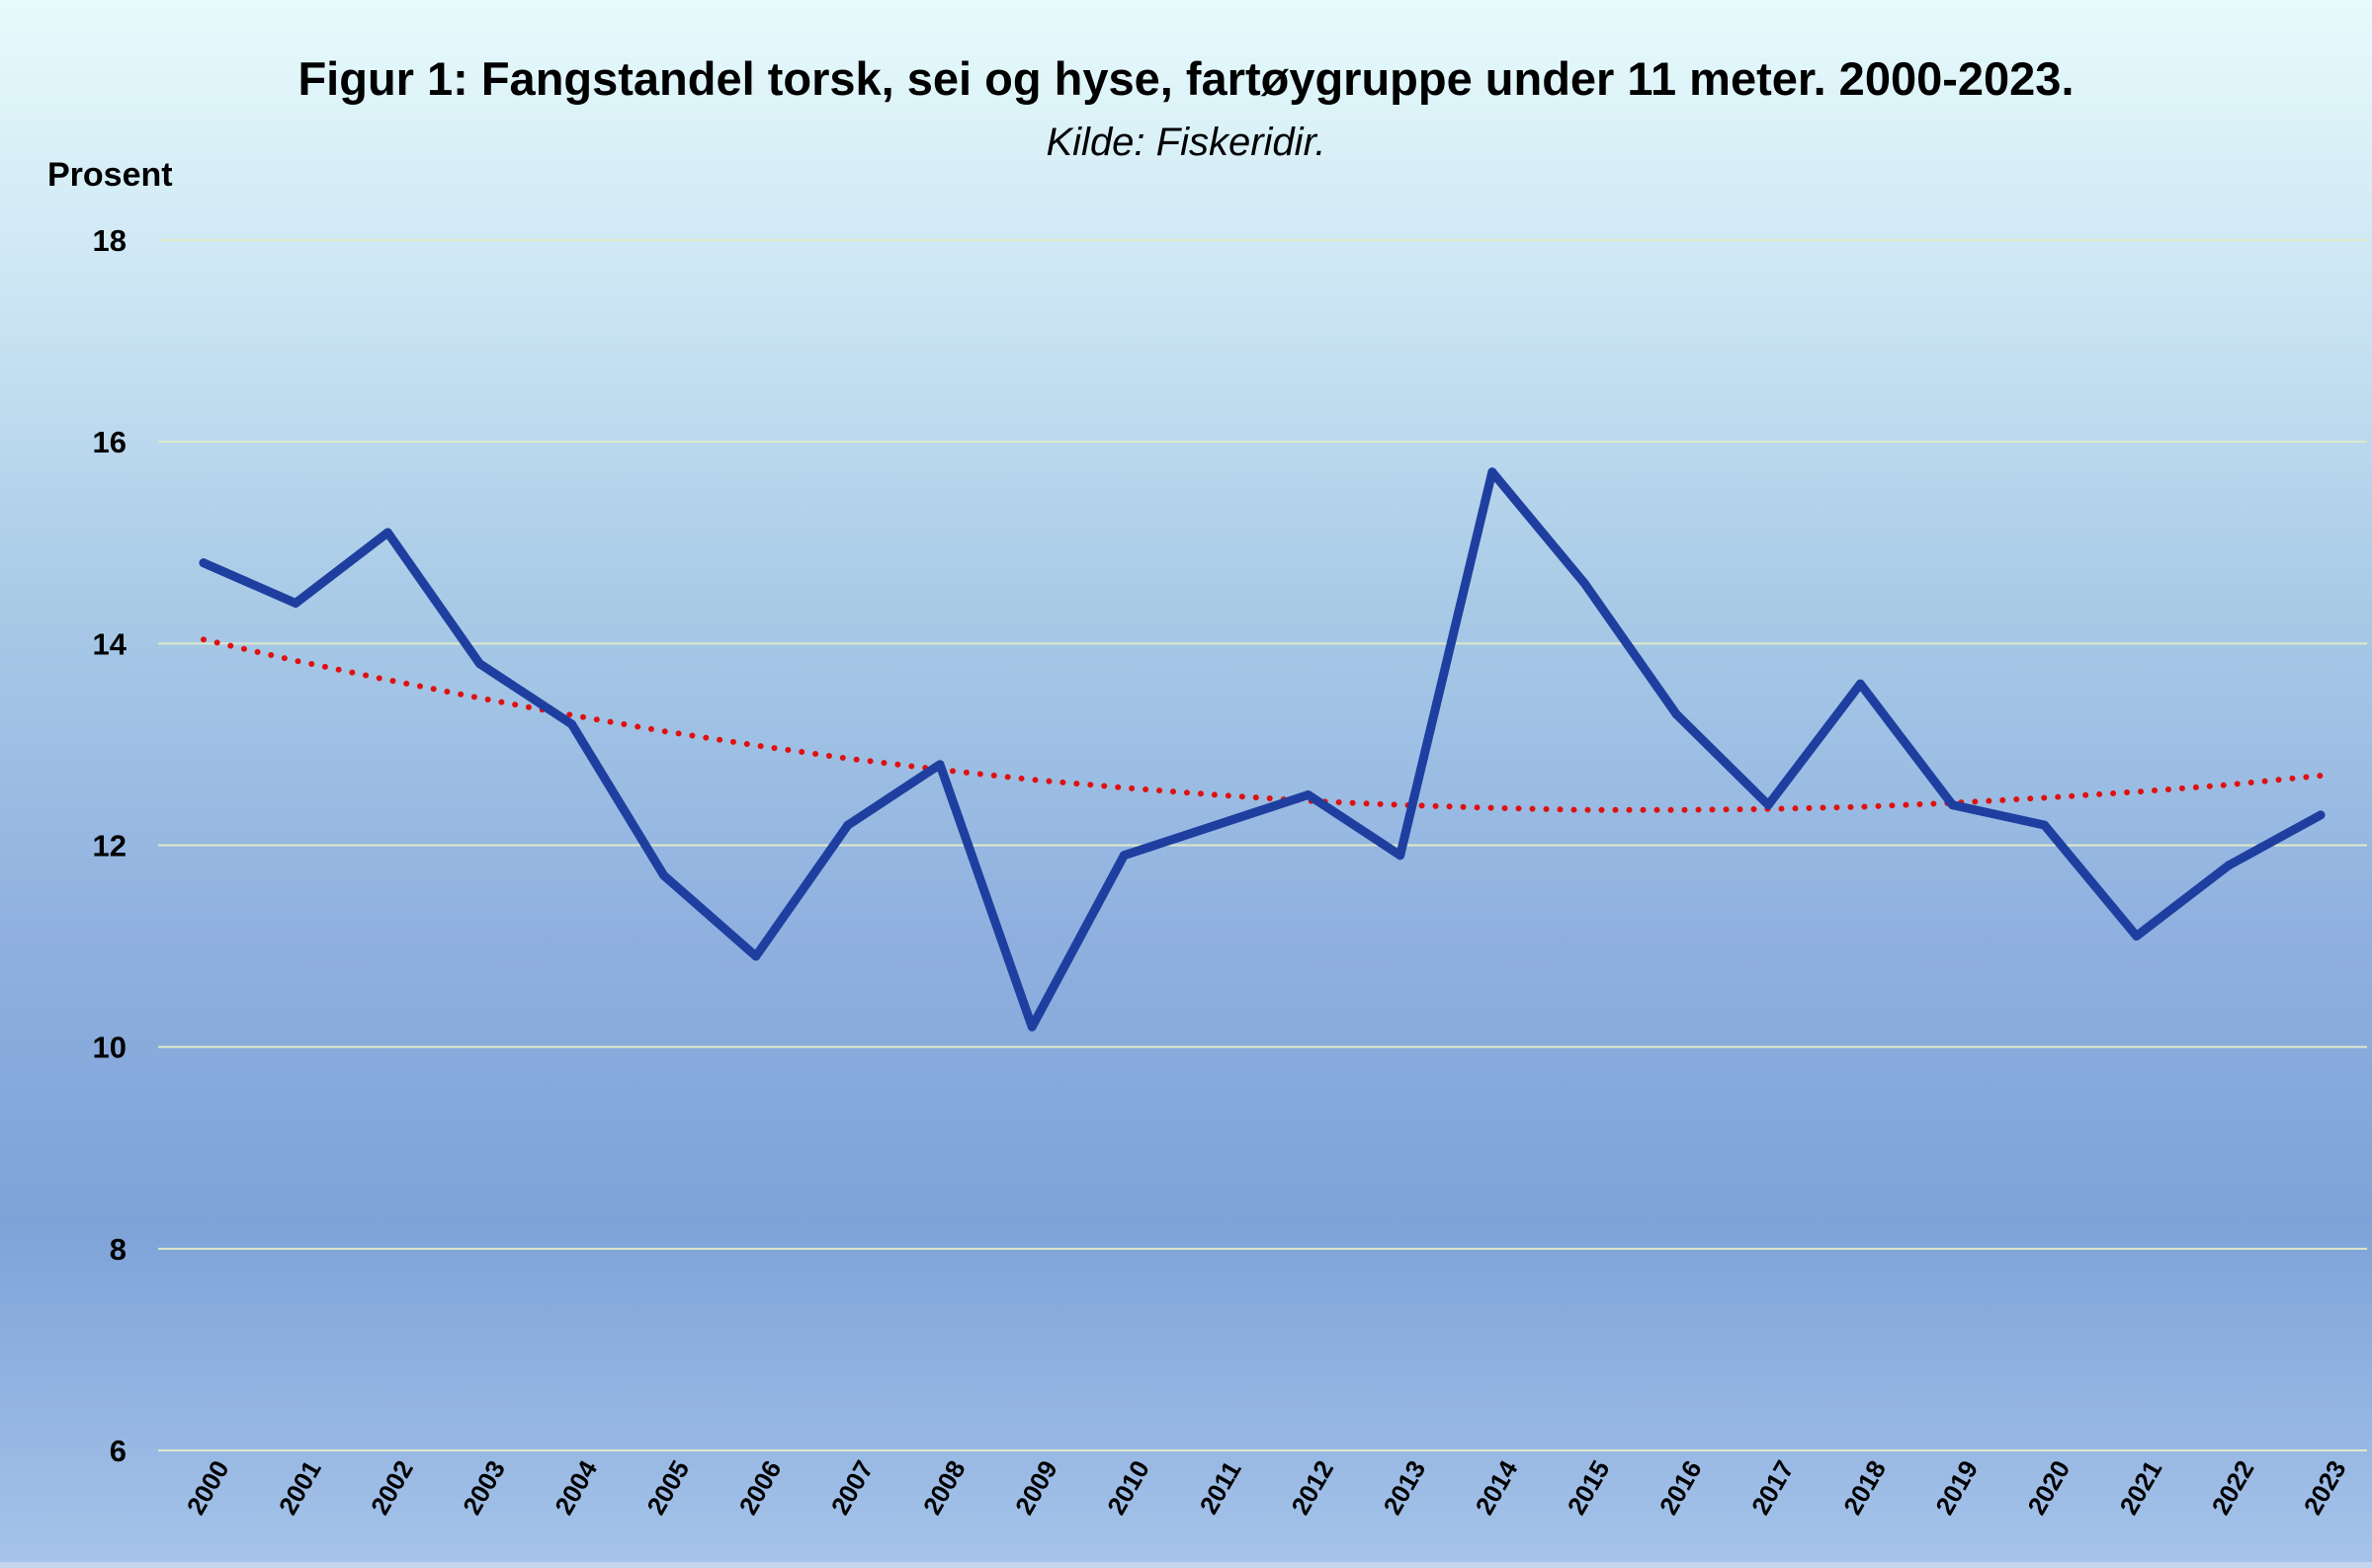 The height and width of the screenshot is (1568, 2372). I want to click on x-tick-label: 2018, so click(1864, 1487).